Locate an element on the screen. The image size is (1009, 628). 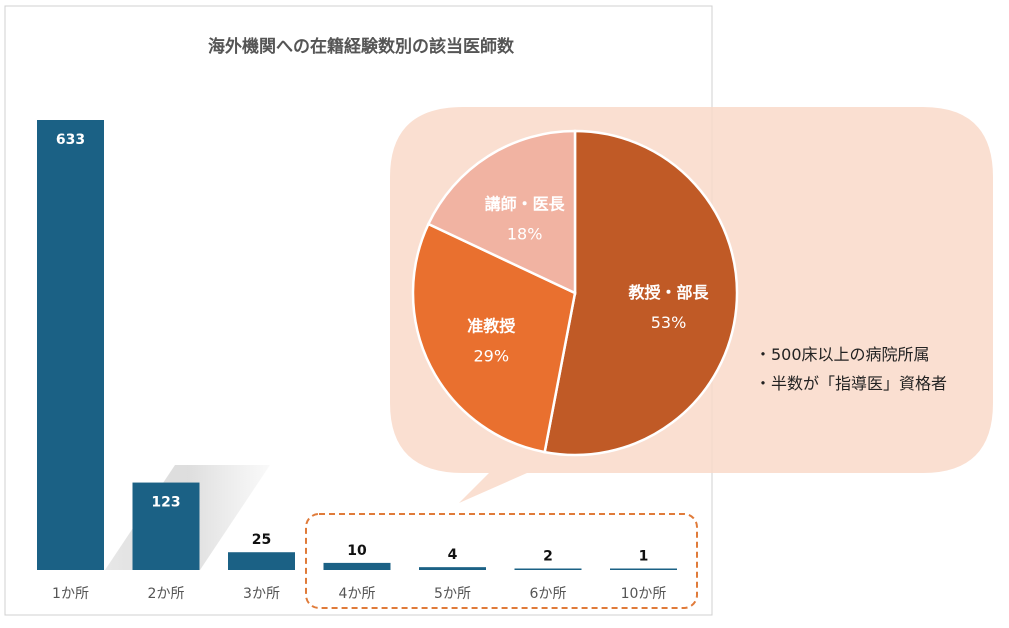
bar-value-label-3: 10 is located at coordinates (357, 551).